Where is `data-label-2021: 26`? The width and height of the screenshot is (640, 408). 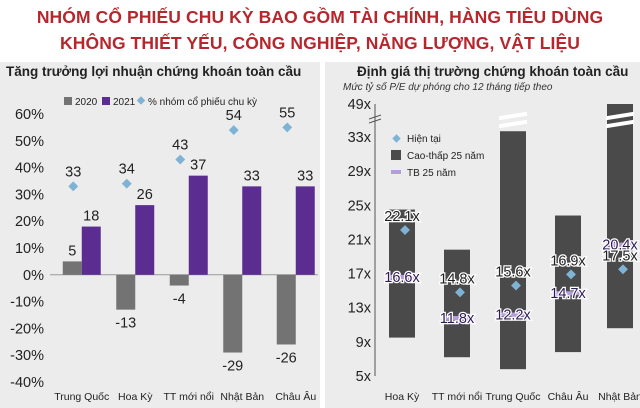
data-label-2021: 26 is located at coordinates (145, 195).